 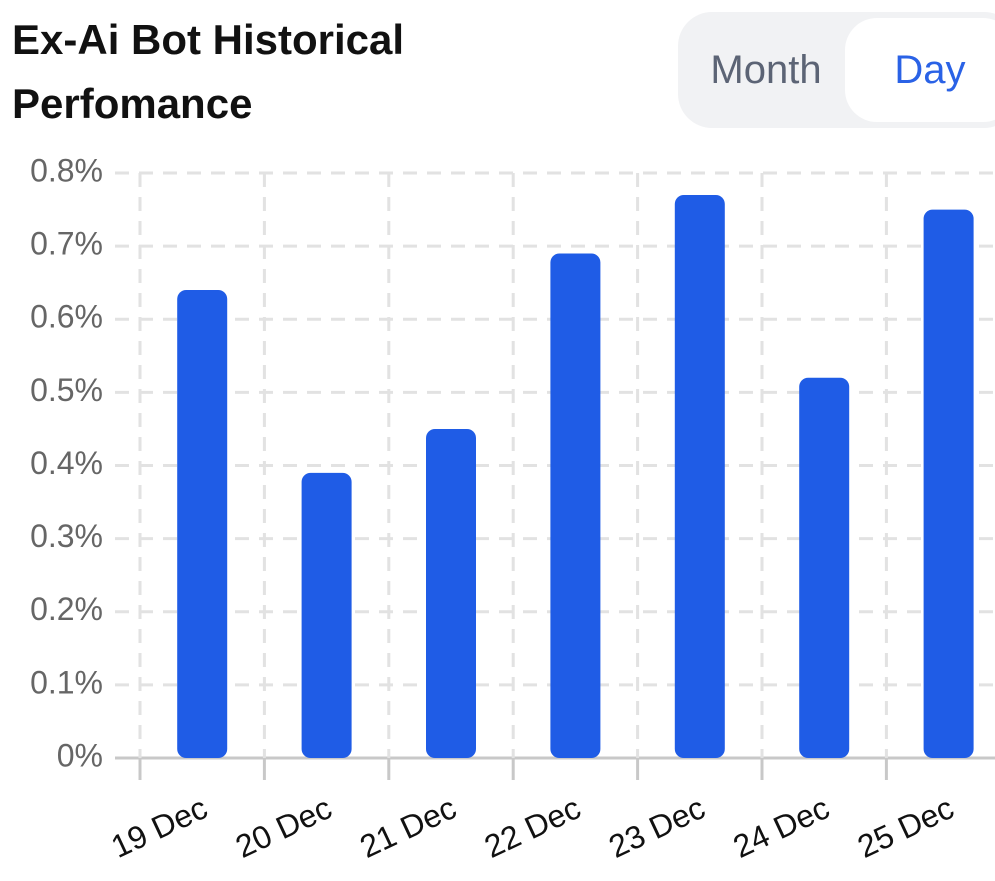 I want to click on x-tick-label: 23 Dec, so click(x=656, y=826).